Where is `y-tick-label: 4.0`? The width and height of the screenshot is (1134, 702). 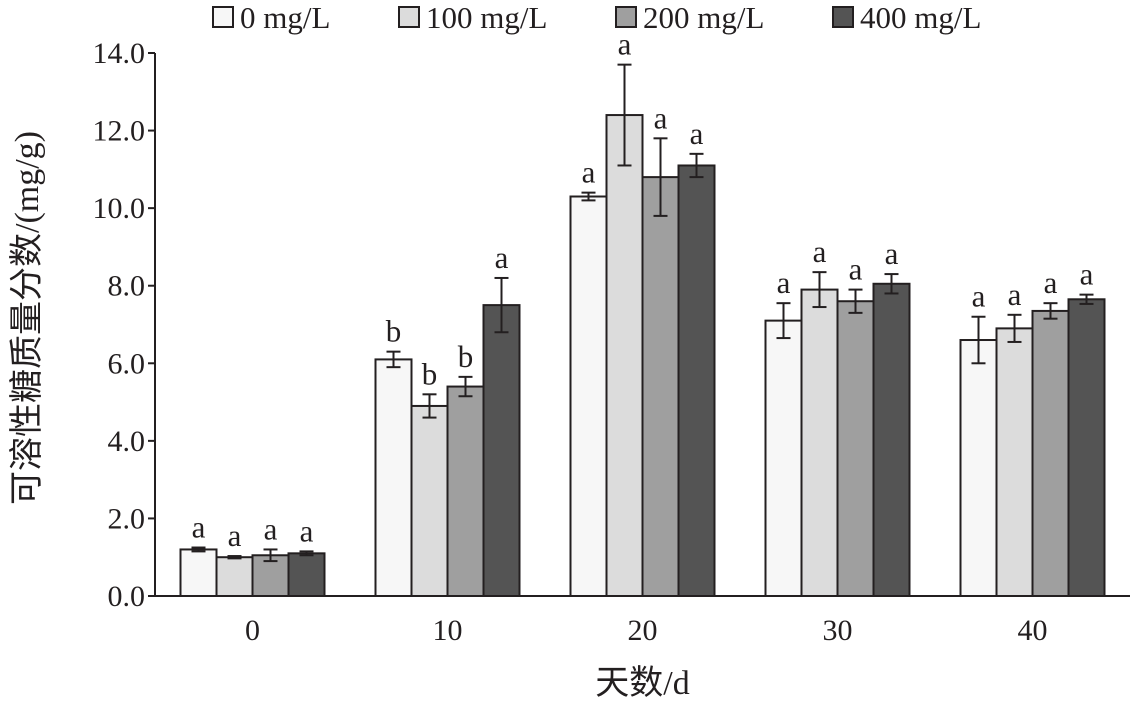 y-tick-label: 4.0 is located at coordinates (127, 441).